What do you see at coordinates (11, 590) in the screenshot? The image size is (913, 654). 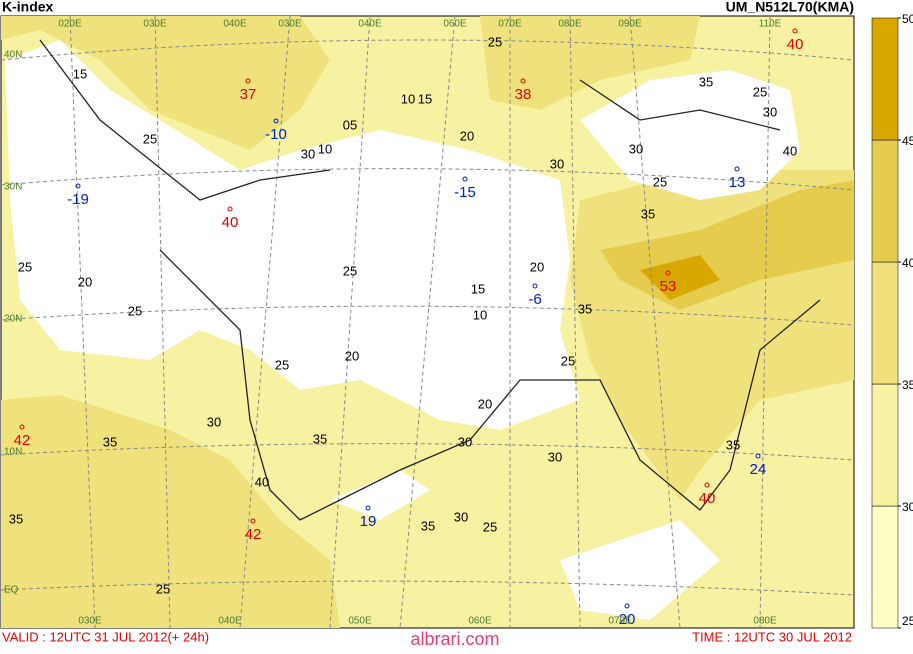 I see `lat-label: EQ` at bounding box center [11, 590].